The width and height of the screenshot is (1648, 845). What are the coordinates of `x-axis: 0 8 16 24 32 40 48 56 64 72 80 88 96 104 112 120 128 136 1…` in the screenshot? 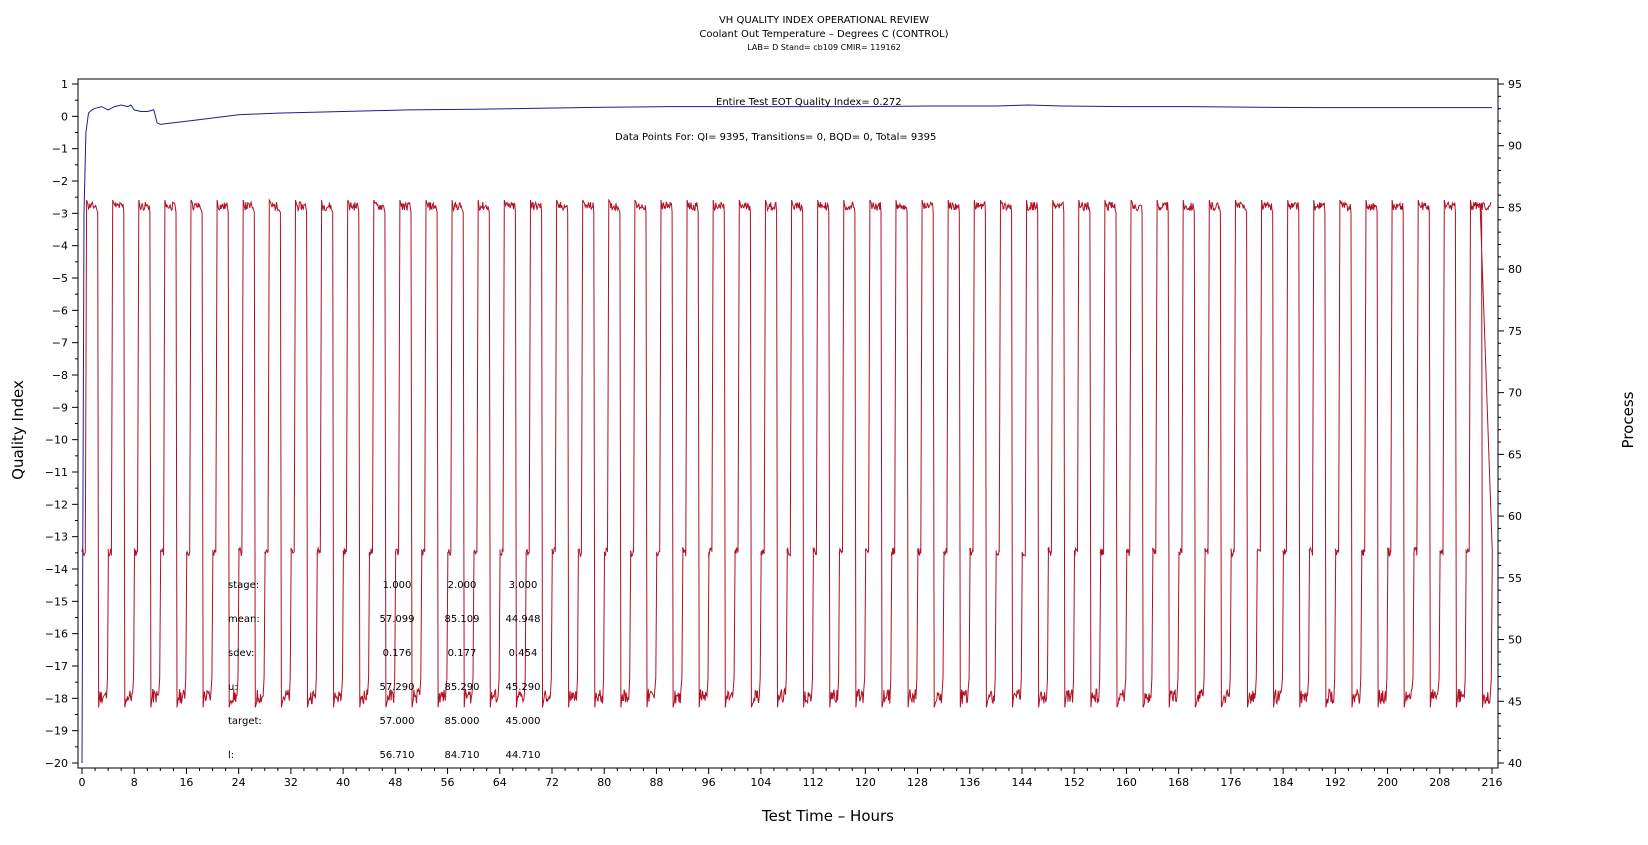 It's located at (791, 778).